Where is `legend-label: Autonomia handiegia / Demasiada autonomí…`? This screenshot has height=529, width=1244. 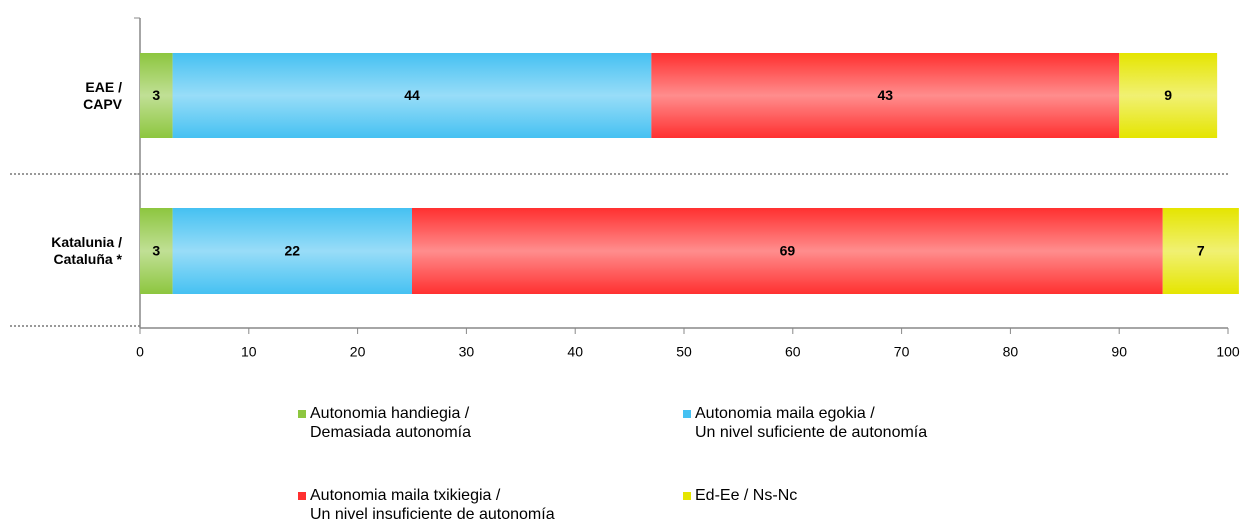 legend-label: Autonomia handiegia / Demasiada autonomí… is located at coordinates (390, 423).